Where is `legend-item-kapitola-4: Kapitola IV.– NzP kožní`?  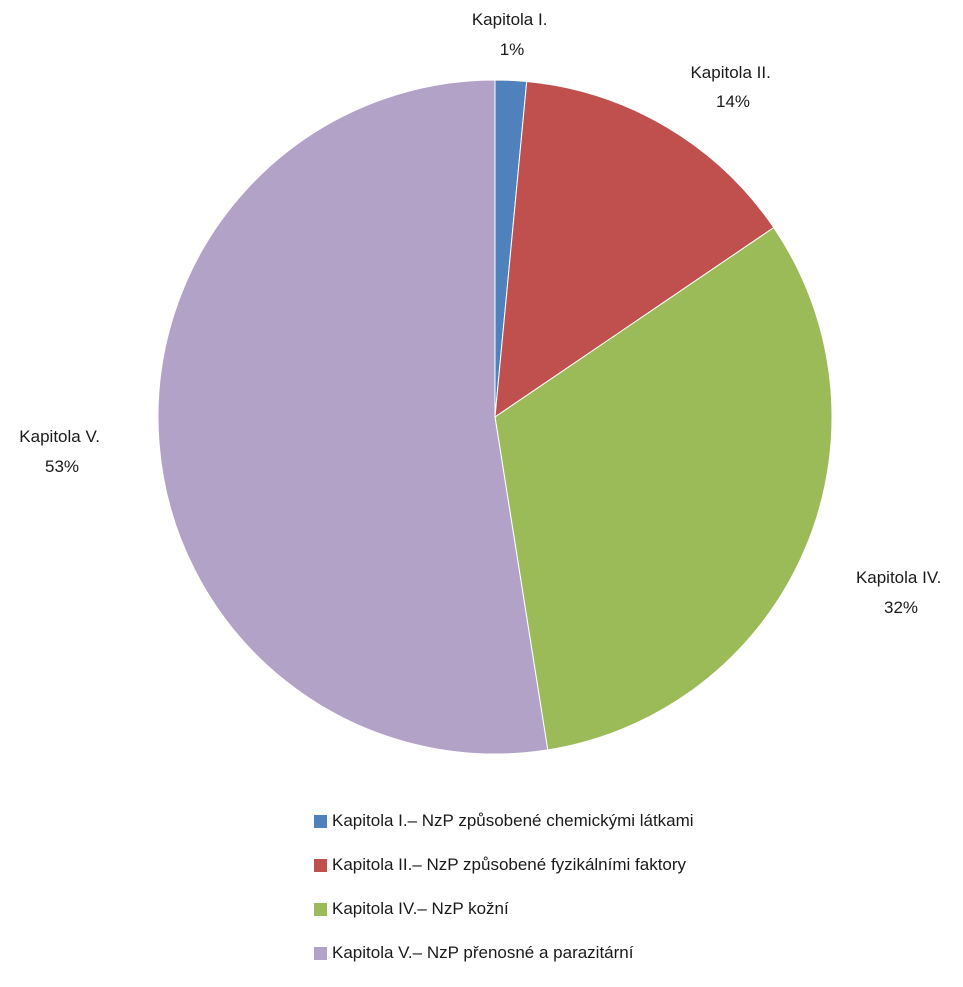 legend-item-kapitola-4: Kapitola IV.– NzP kožní is located at coordinates (504, 909).